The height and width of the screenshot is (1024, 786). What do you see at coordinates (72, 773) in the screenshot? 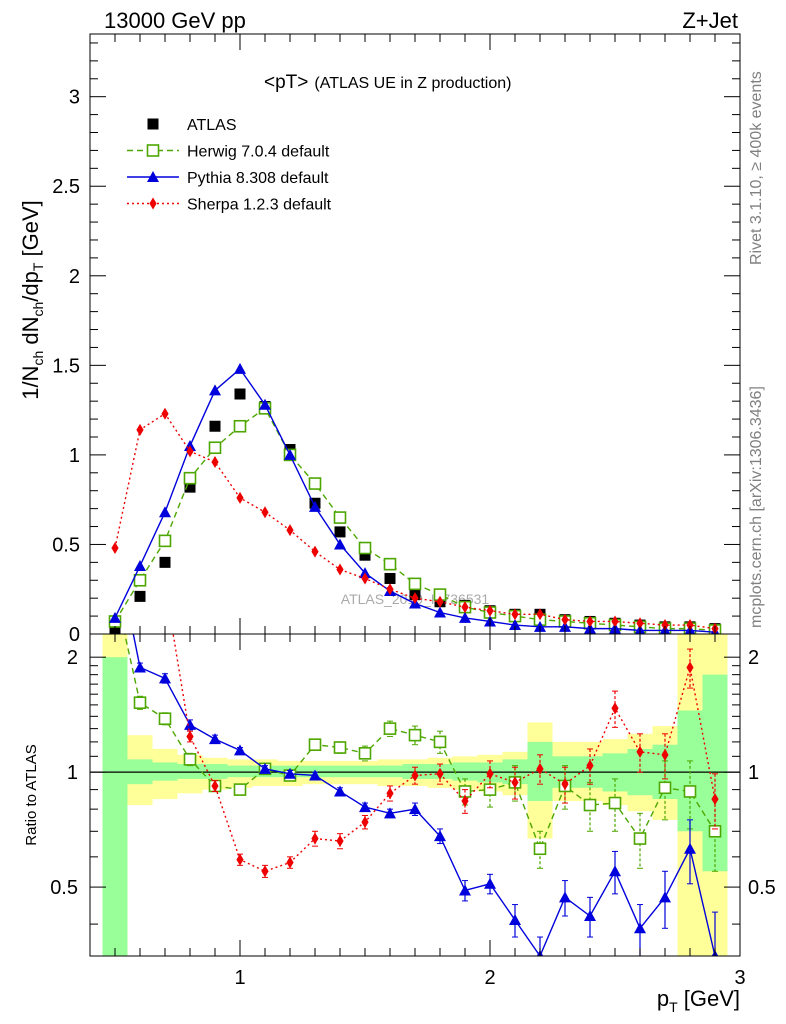
I see `ratio-ytick-label: 1` at bounding box center [72, 773].